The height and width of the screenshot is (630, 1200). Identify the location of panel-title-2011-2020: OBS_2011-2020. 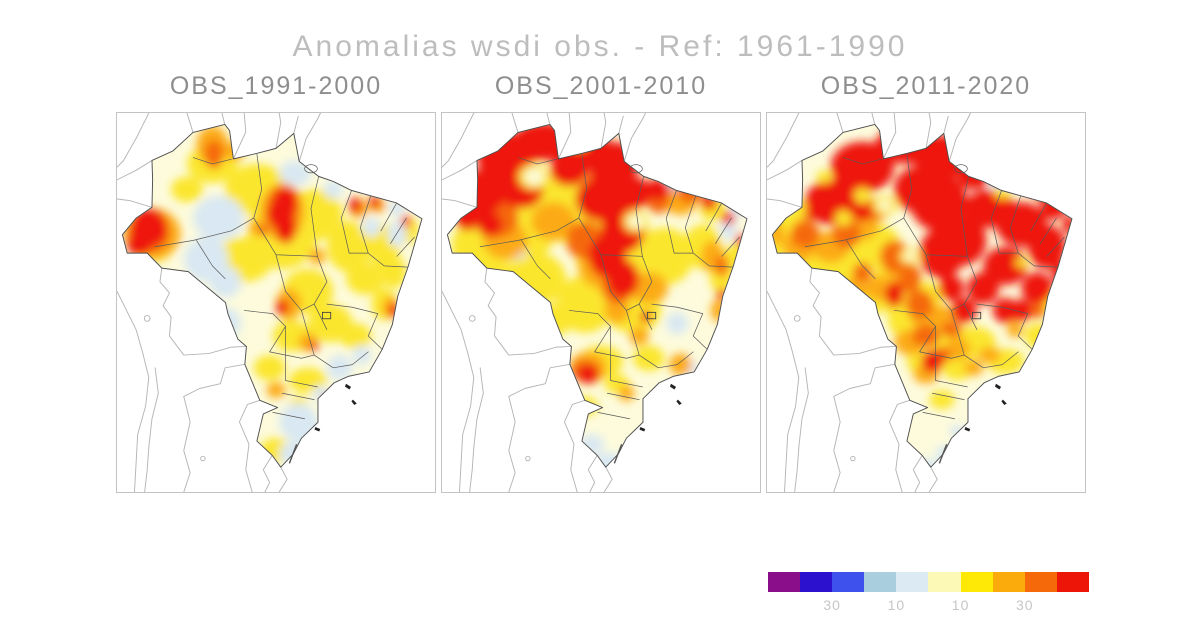
(926, 86).